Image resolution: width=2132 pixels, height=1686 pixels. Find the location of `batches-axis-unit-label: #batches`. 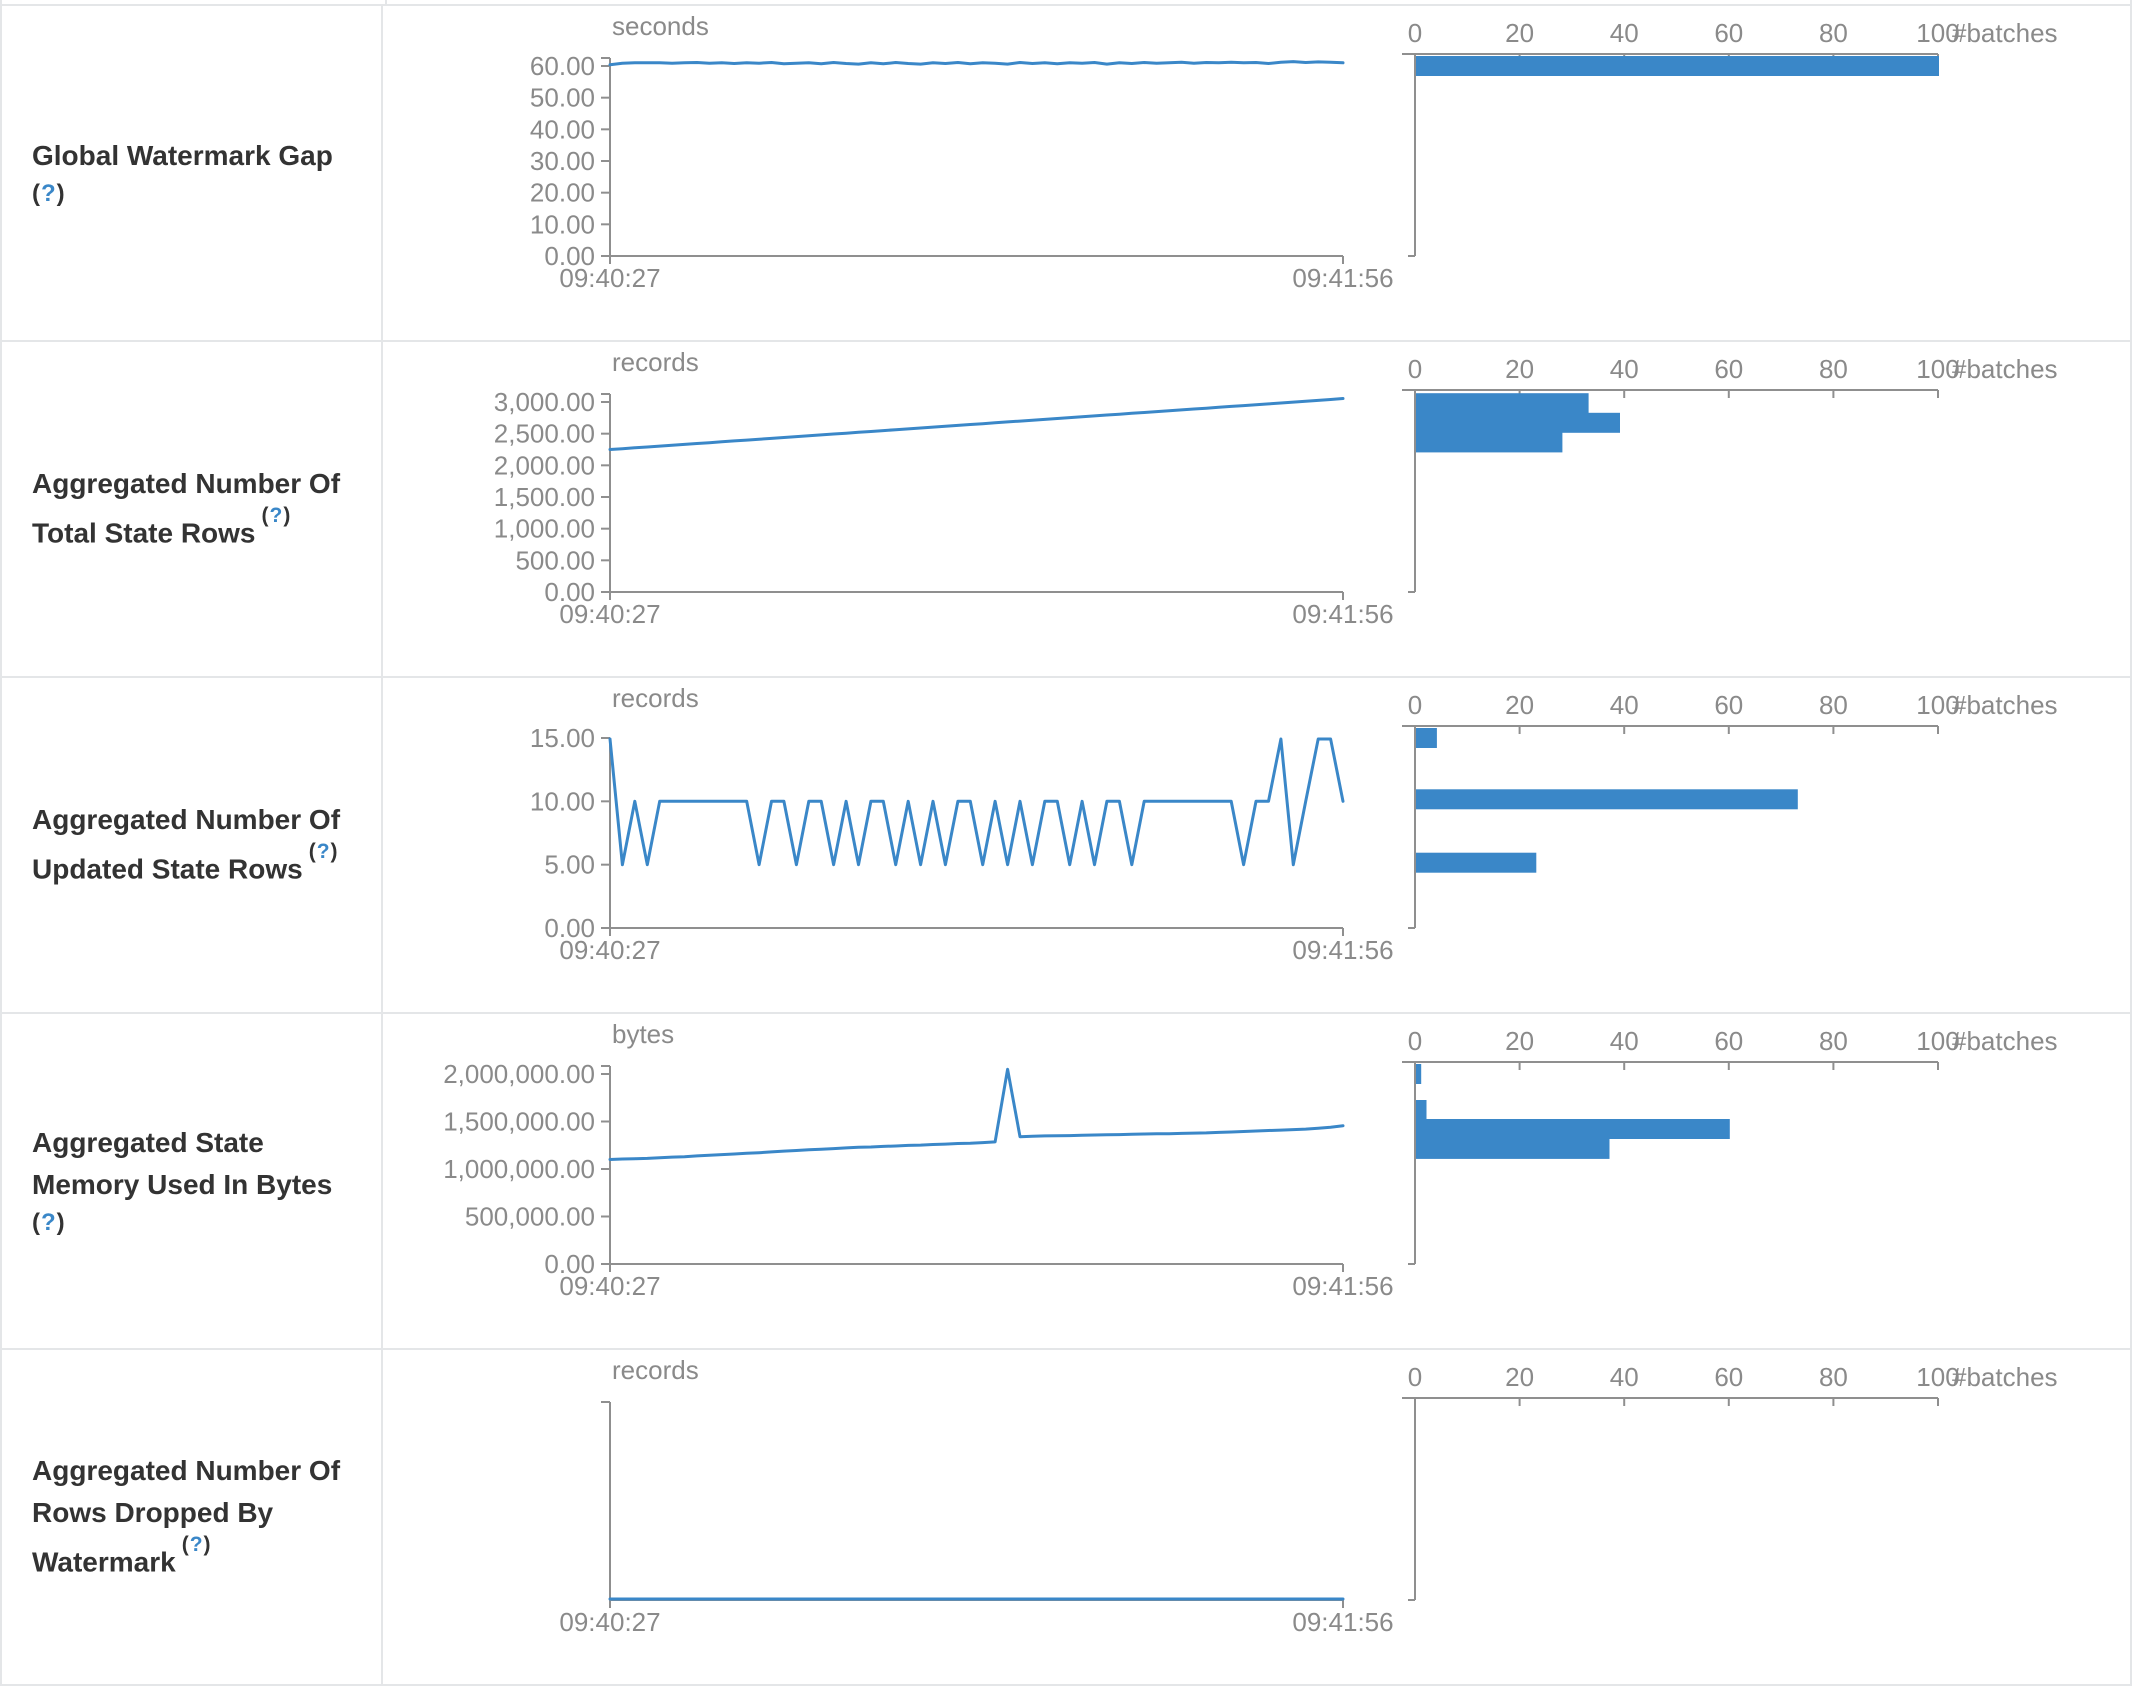

batches-axis-unit-label: #batches is located at coordinates (2005, 33).